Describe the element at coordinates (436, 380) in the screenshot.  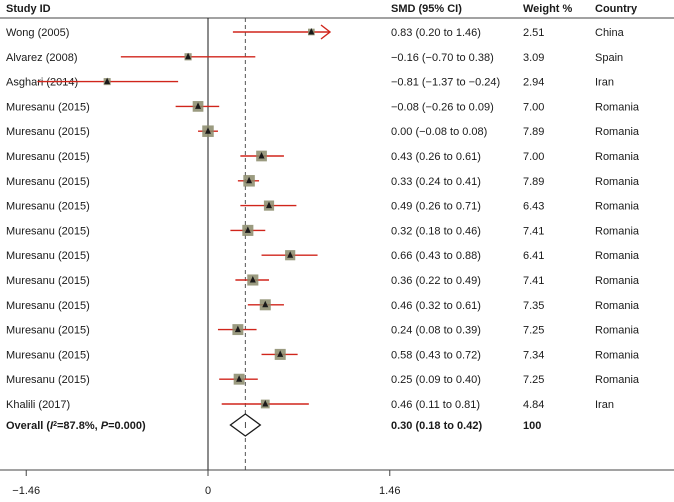
I see `study-ci-label: 0.25 (0.09 to 0.40)` at that location.